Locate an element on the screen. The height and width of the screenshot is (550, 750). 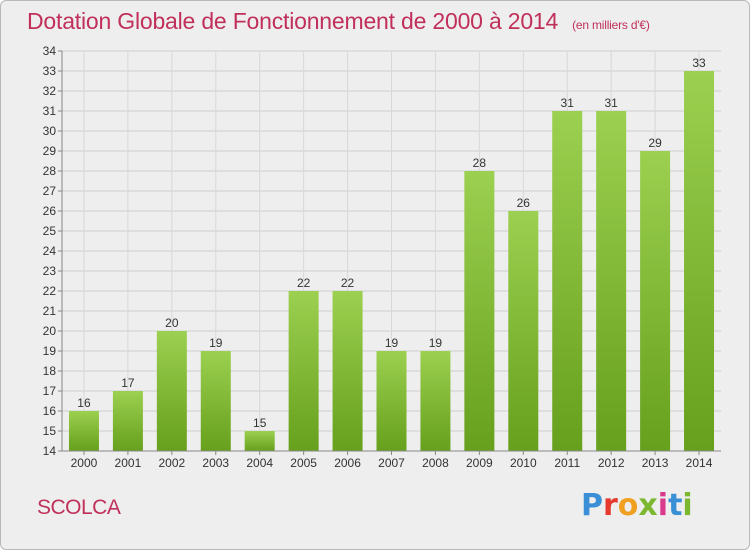
x-tick-label: 2000 is located at coordinates (84, 463).